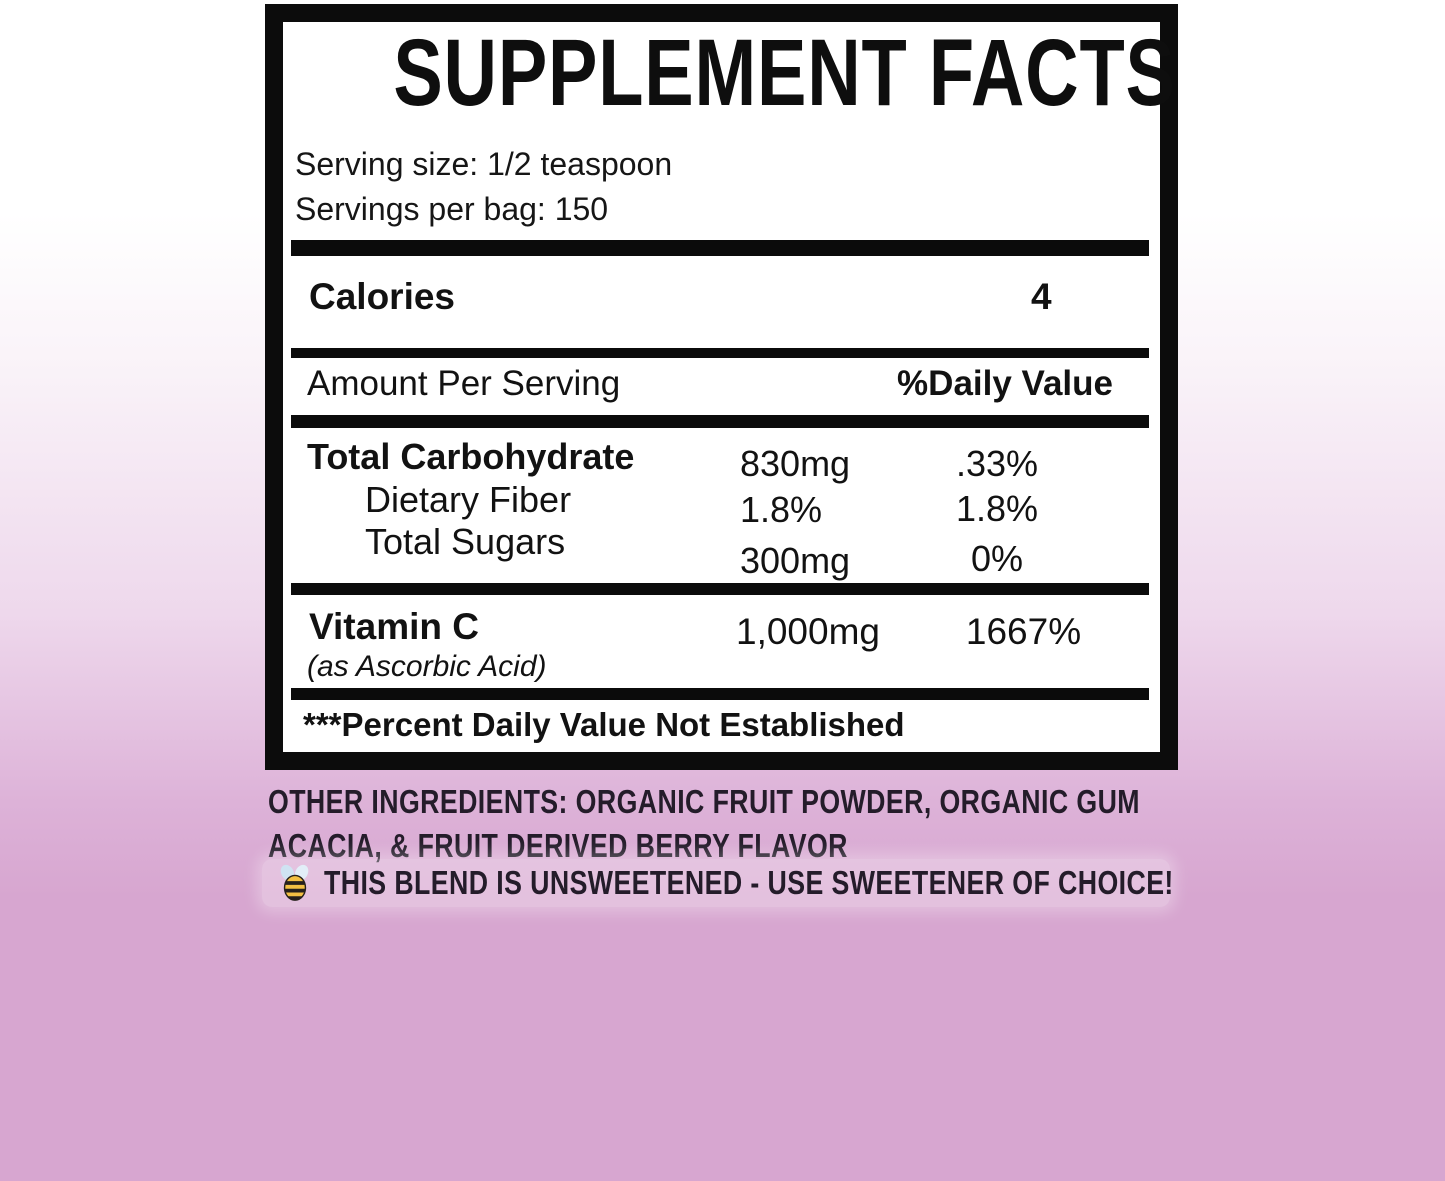  I want to click on supplement-facts-title: SUPPLEMENT FACTS, so click(729, 73).